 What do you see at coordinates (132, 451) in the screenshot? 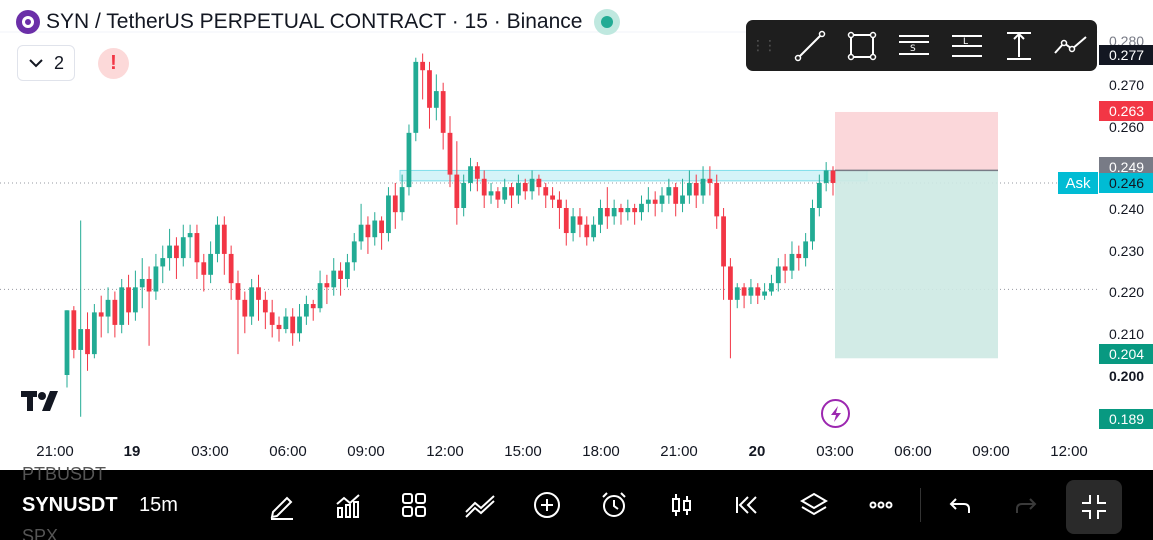
I see `time-label-day: 19` at bounding box center [132, 451].